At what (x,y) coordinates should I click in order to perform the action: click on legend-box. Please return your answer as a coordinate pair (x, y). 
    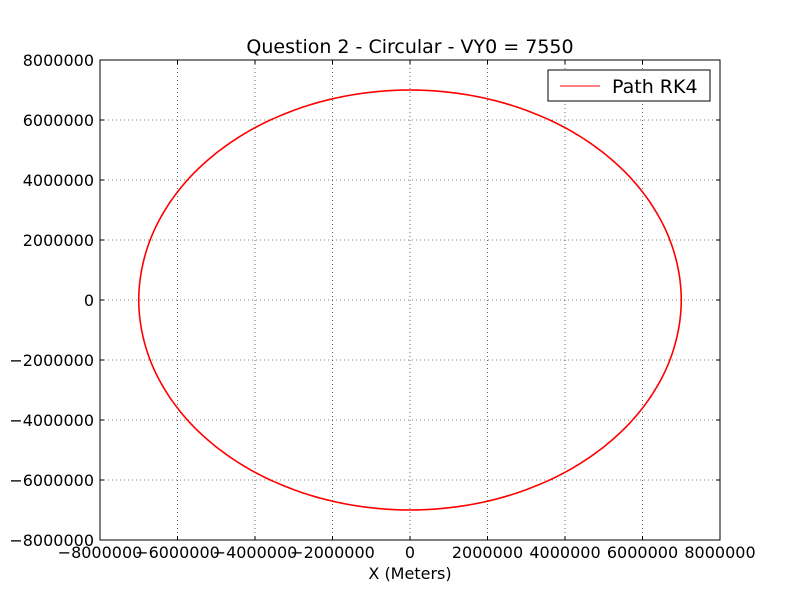
    Looking at the image, I should click on (629, 85).